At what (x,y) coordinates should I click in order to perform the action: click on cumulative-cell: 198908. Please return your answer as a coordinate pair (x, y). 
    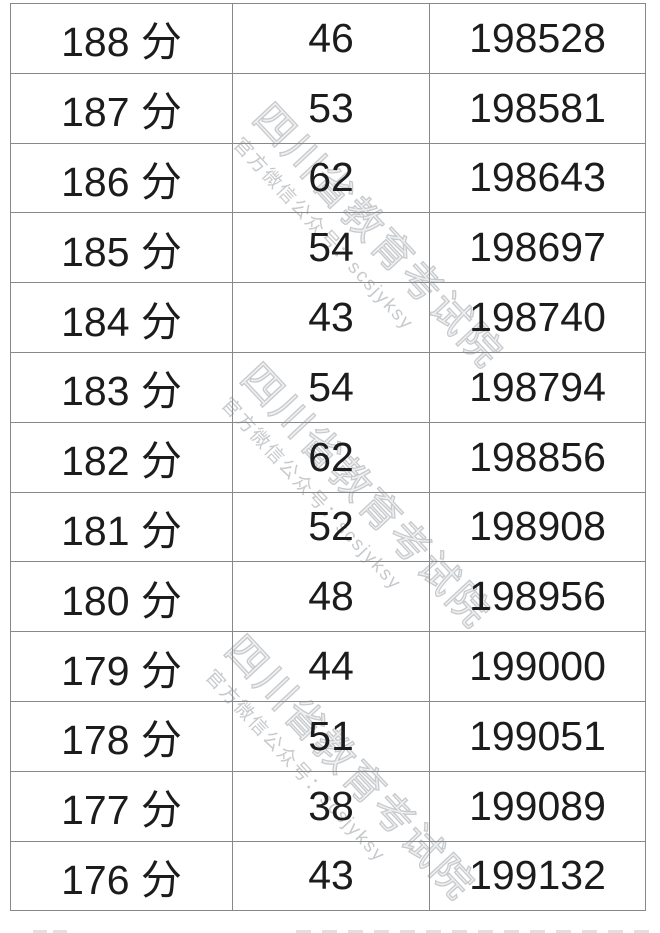
    Looking at the image, I should click on (537, 527).